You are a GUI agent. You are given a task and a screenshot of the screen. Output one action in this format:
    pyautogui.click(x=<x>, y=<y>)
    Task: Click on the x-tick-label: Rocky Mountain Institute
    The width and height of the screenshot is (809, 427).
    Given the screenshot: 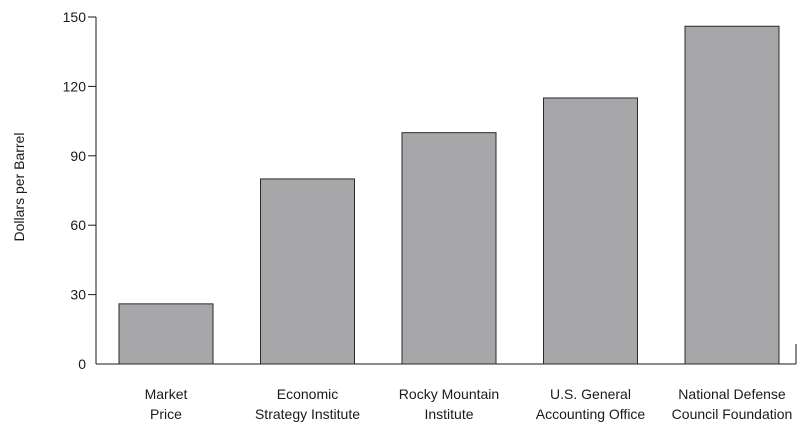 What is the action you would take?
    pyautogui.click(x=449, y=404)
    